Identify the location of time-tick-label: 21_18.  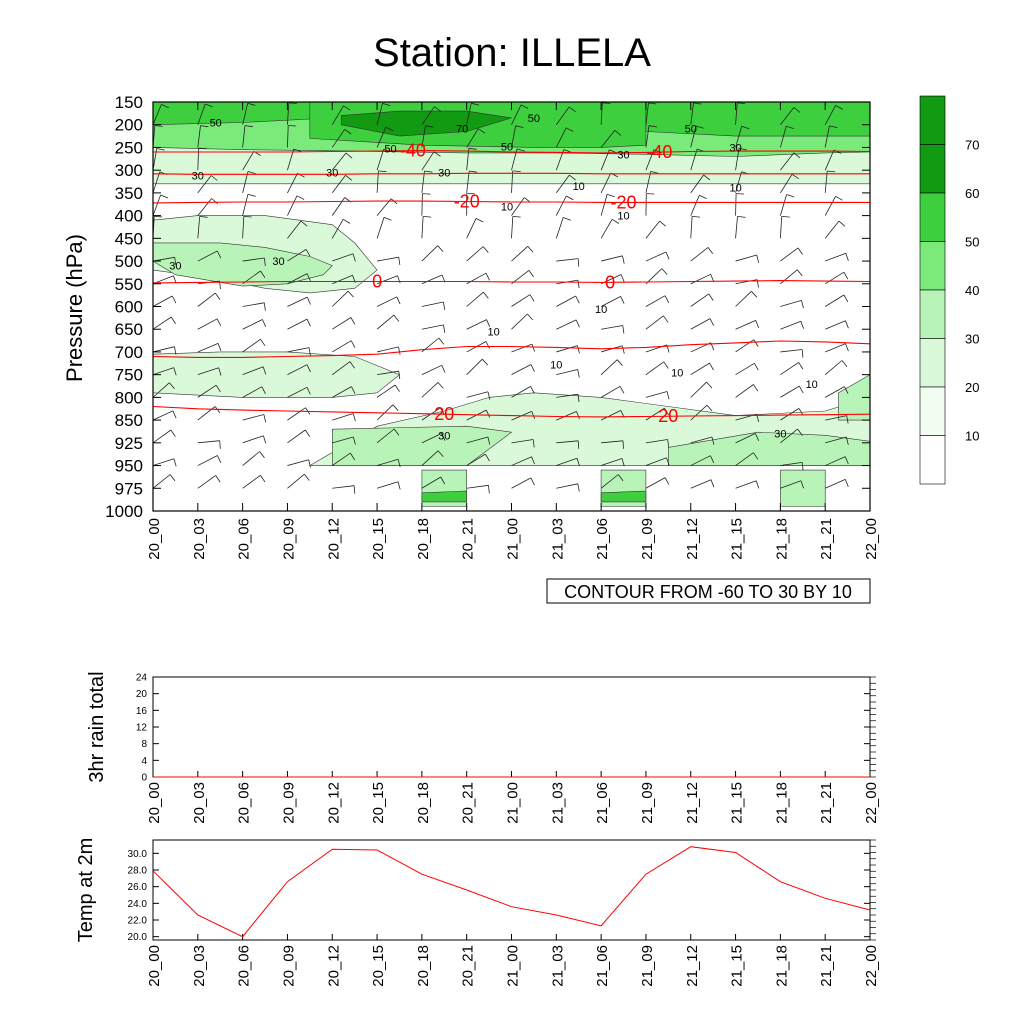
(781, 803).